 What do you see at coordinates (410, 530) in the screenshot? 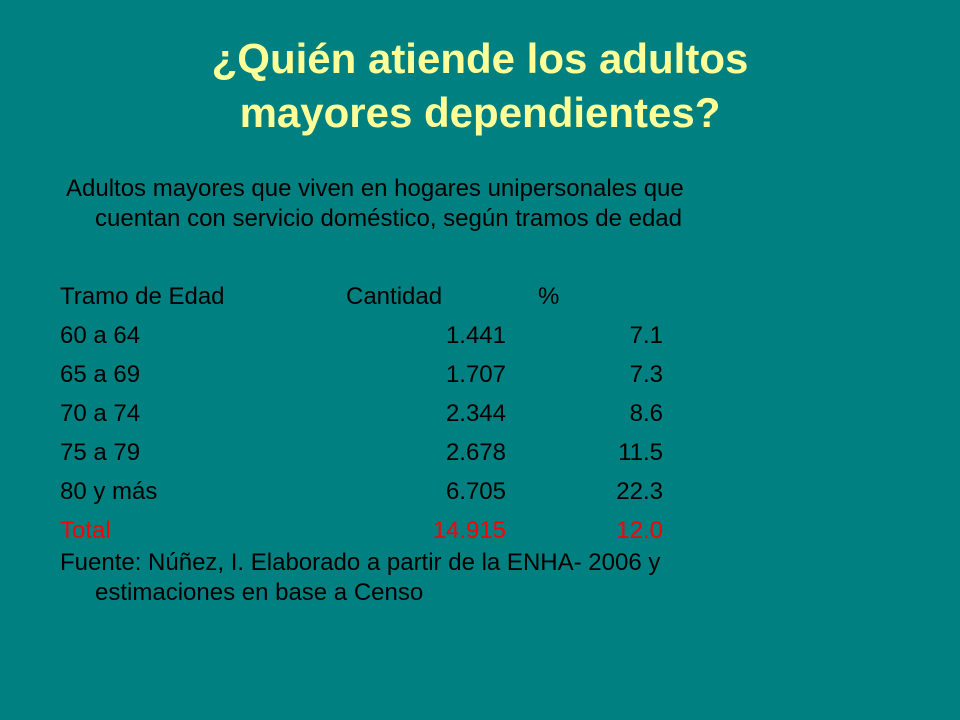
I see `table-total-row: Total 14.915 12.0` at bounding box center [410, 530].